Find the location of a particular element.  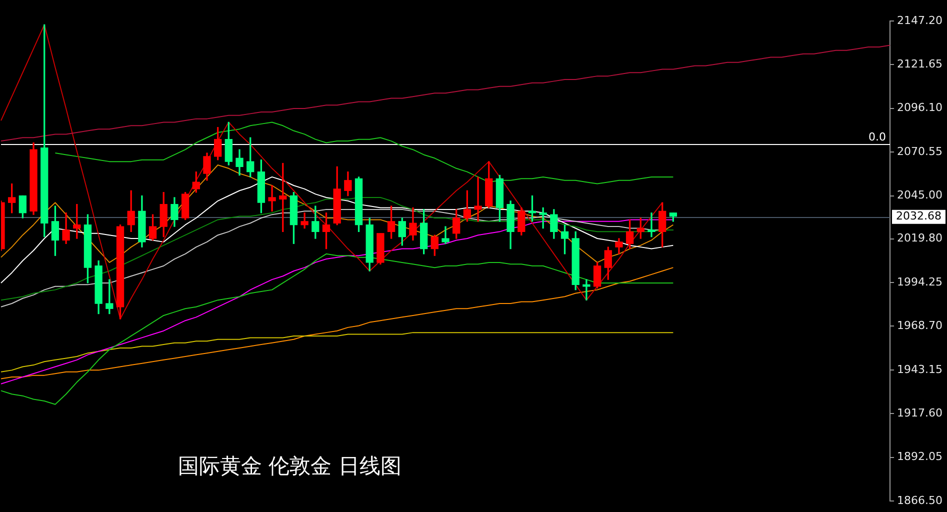

y-tick-label: 1943.15 is located at coordinates (919, 369).